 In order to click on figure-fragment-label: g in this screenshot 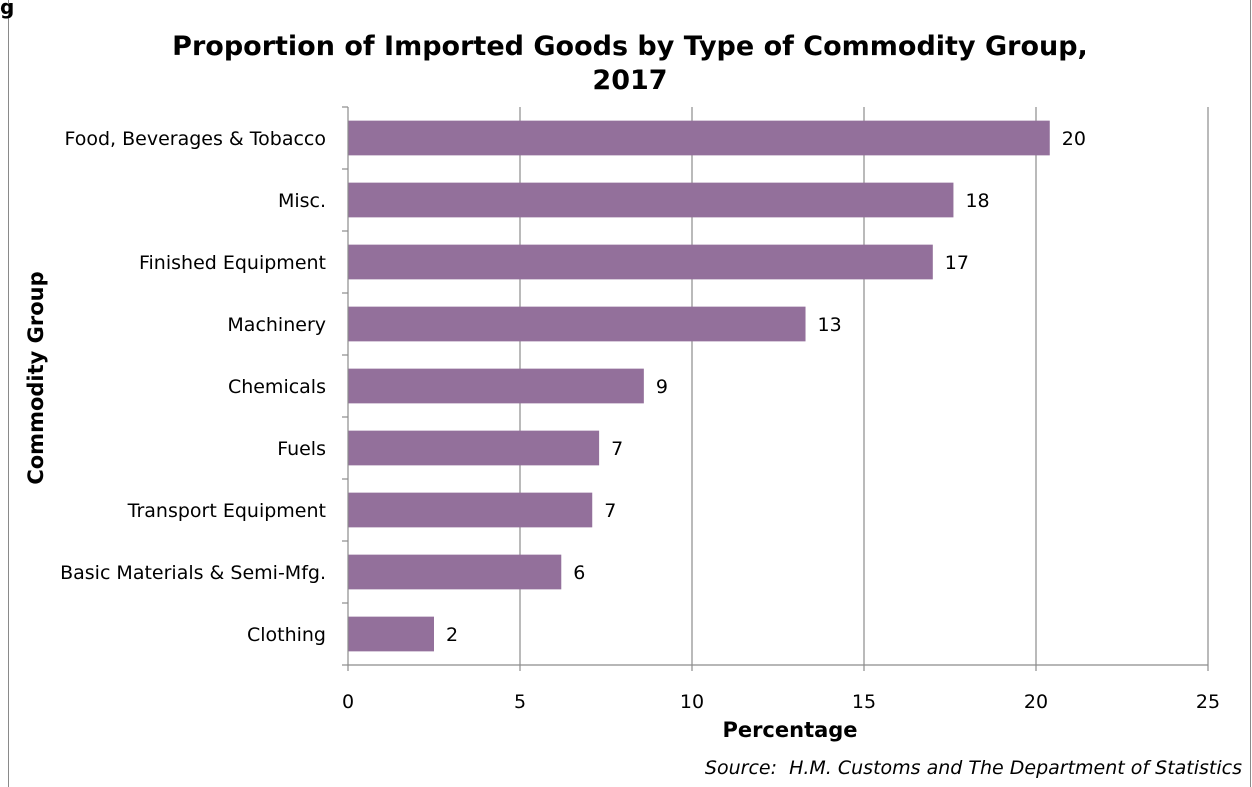, I will do `click(7, 9)`.